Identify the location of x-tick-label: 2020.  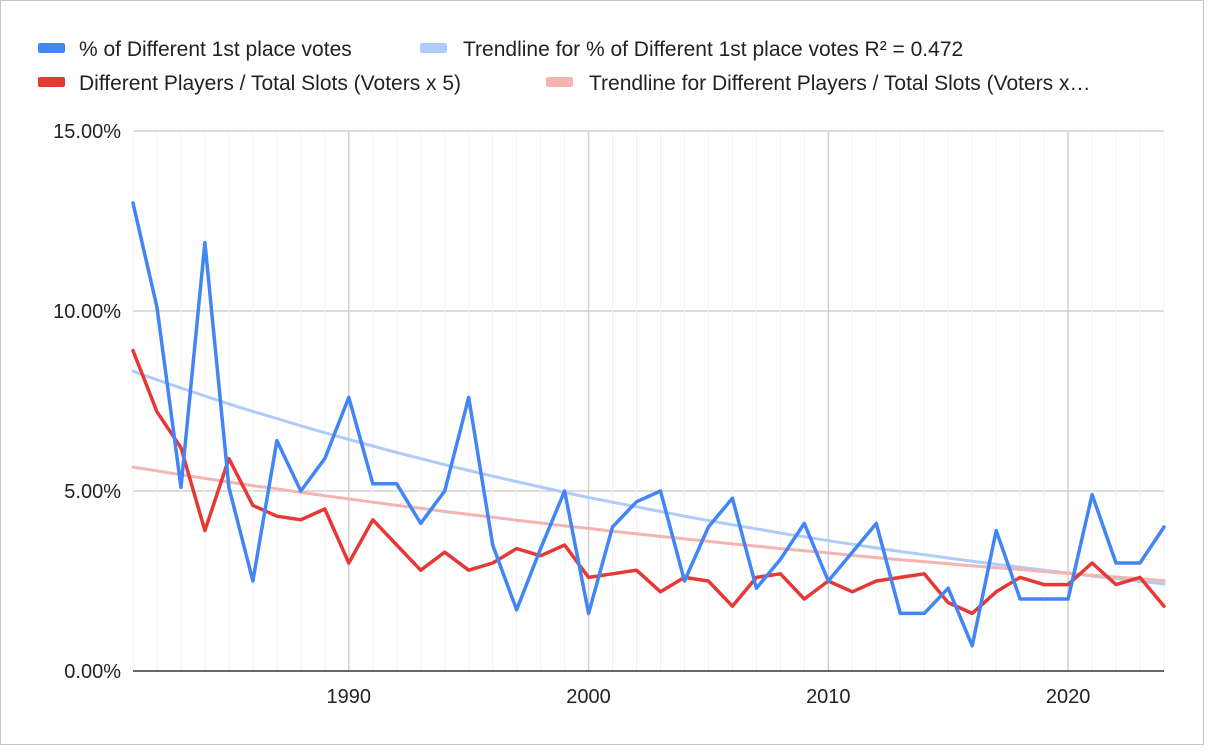
(1068, 697).